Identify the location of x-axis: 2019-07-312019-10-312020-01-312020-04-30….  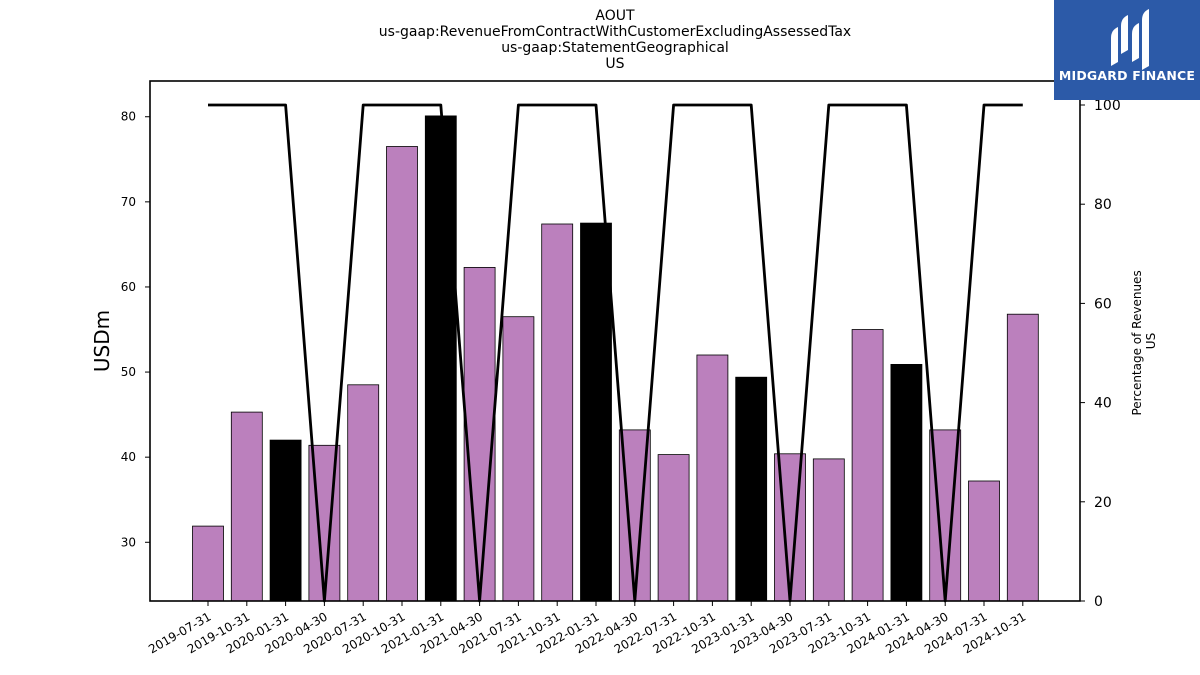
(587, 628).